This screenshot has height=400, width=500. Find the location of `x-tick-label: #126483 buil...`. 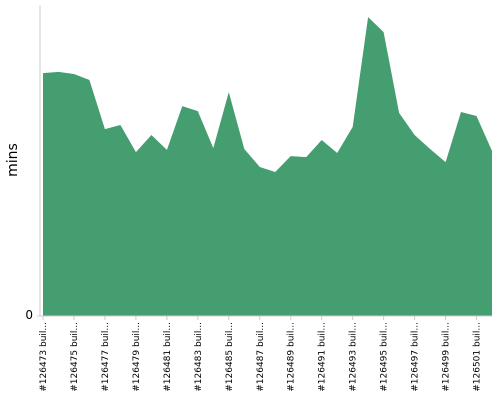

x-tick-label: #126483 buil... is located at coordinates (199, 357).